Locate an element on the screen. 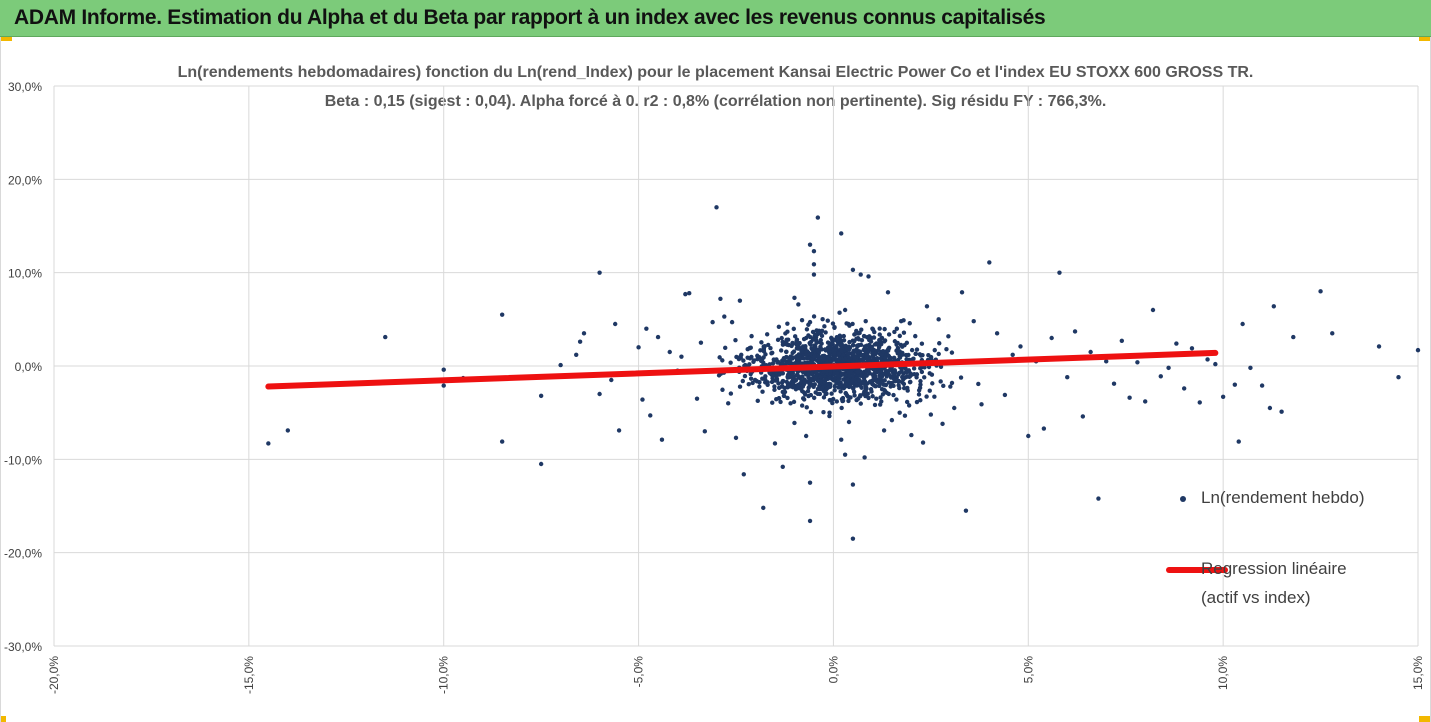  legend-scatter: Ln(rendement hebdo) is located at coordinates (1286, 501).